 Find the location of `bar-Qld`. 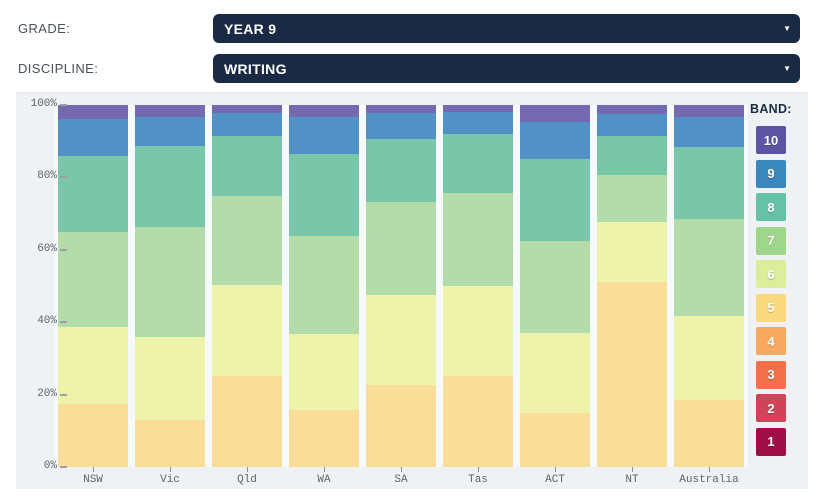

bar-Qld is located at coordinates (247, 286).